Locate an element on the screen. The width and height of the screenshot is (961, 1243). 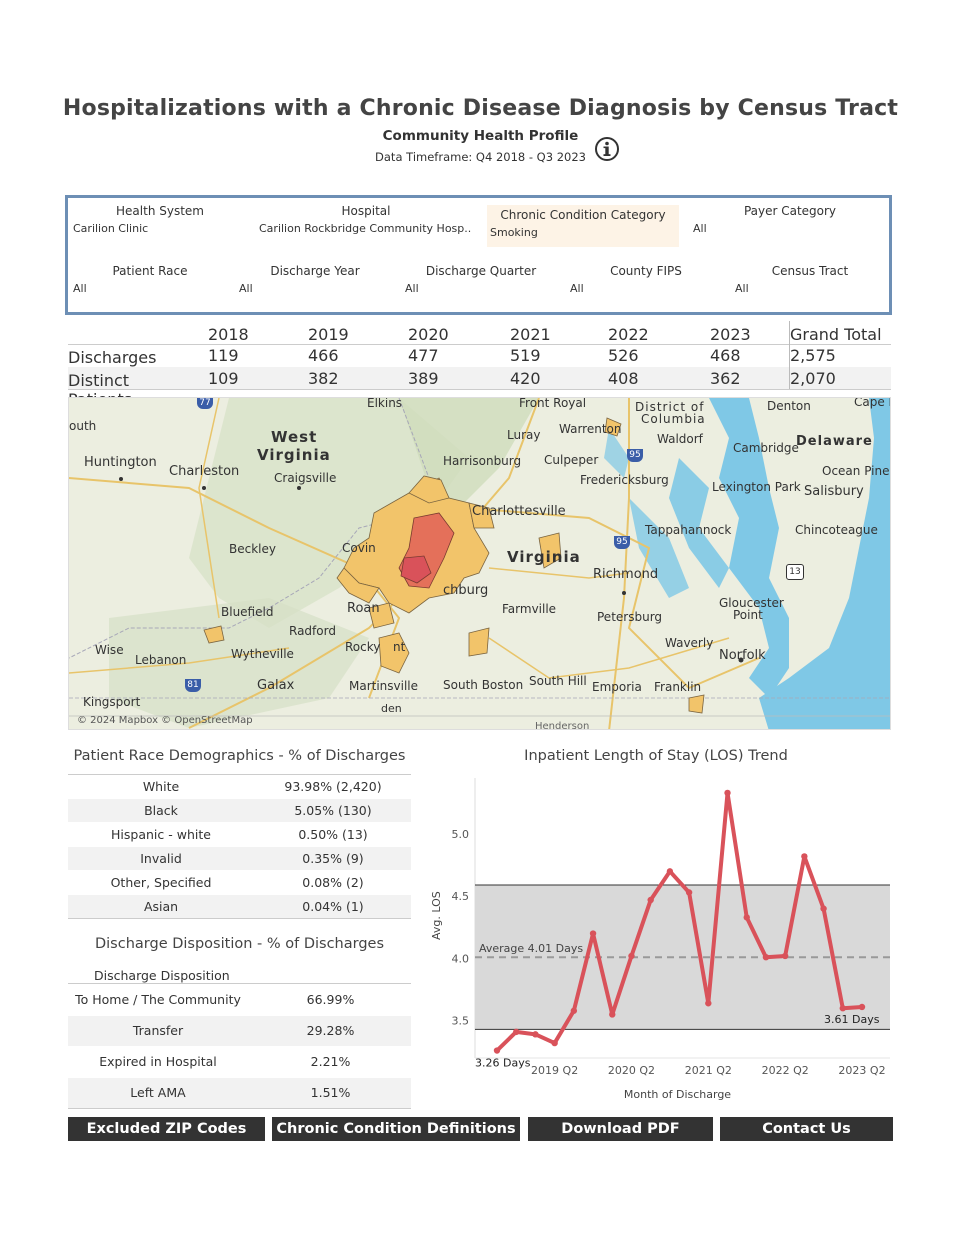
highway-shield-icon: 95 is located at coordinates (622, 542).